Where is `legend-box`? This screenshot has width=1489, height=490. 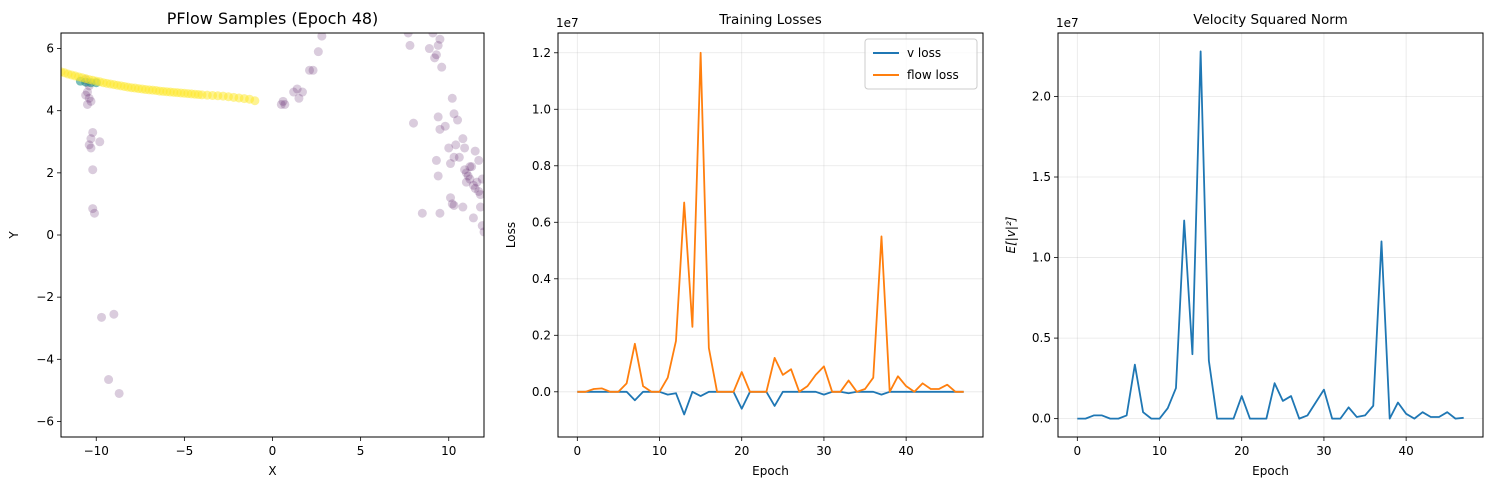
legend-box is located at coordinates (921, 64).